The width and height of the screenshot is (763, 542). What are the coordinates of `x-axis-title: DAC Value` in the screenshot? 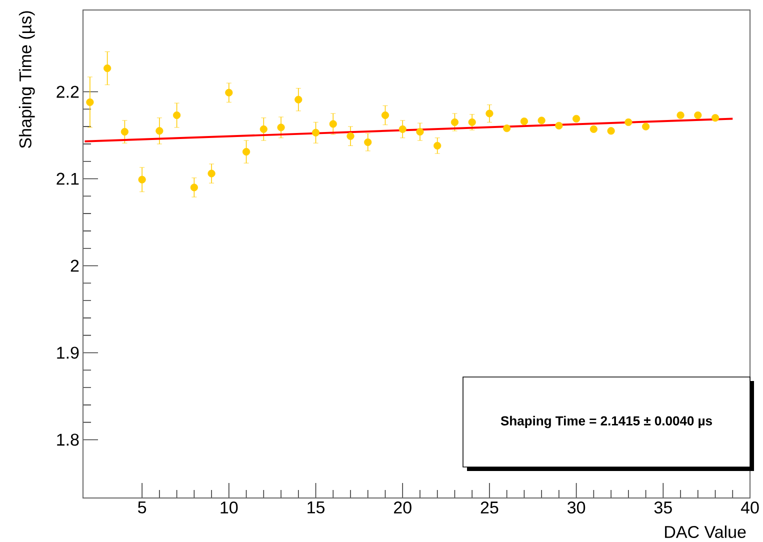 It's located at (705, 532).